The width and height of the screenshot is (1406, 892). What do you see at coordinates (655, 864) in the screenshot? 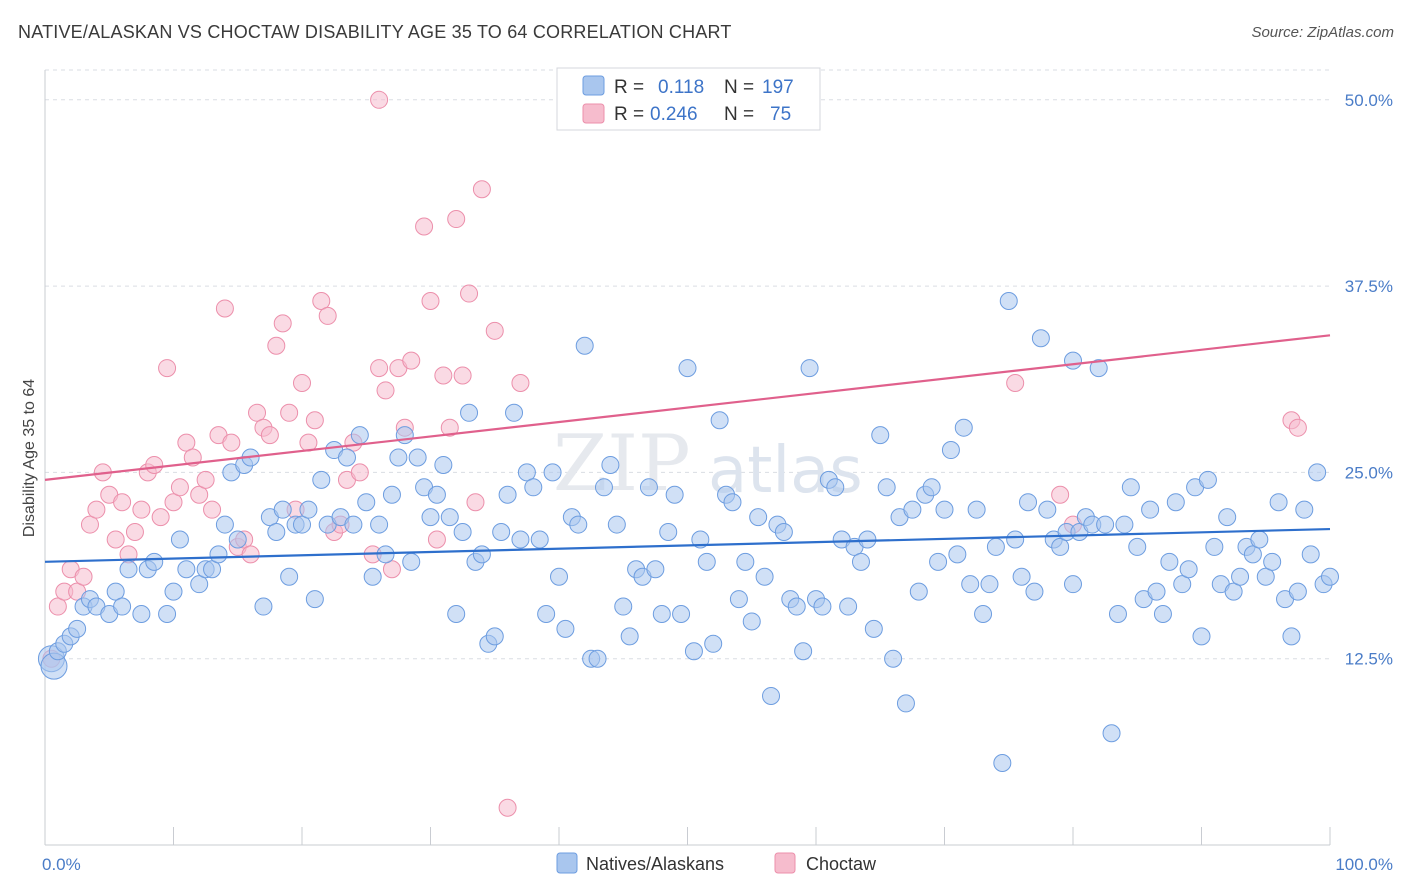
I see `series-legend-label-1: Natives/Alaskans` at bounding box center [655, 864].